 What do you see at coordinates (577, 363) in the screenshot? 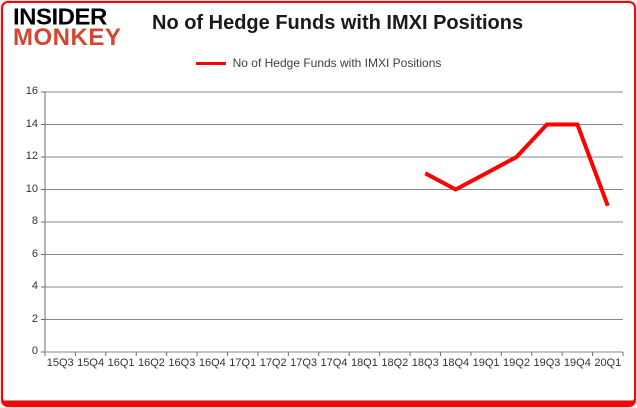
I see `x-axis-label: 19Q4` at bounding box center [577, 363].